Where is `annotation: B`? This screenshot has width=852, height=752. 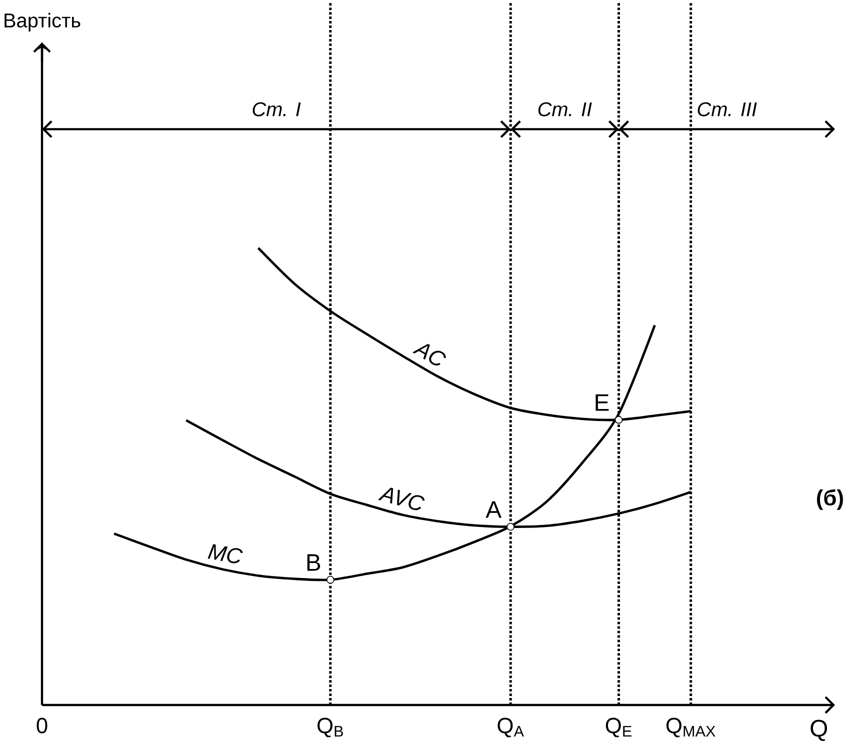 annotation: B is located at coordinates (313, 562).